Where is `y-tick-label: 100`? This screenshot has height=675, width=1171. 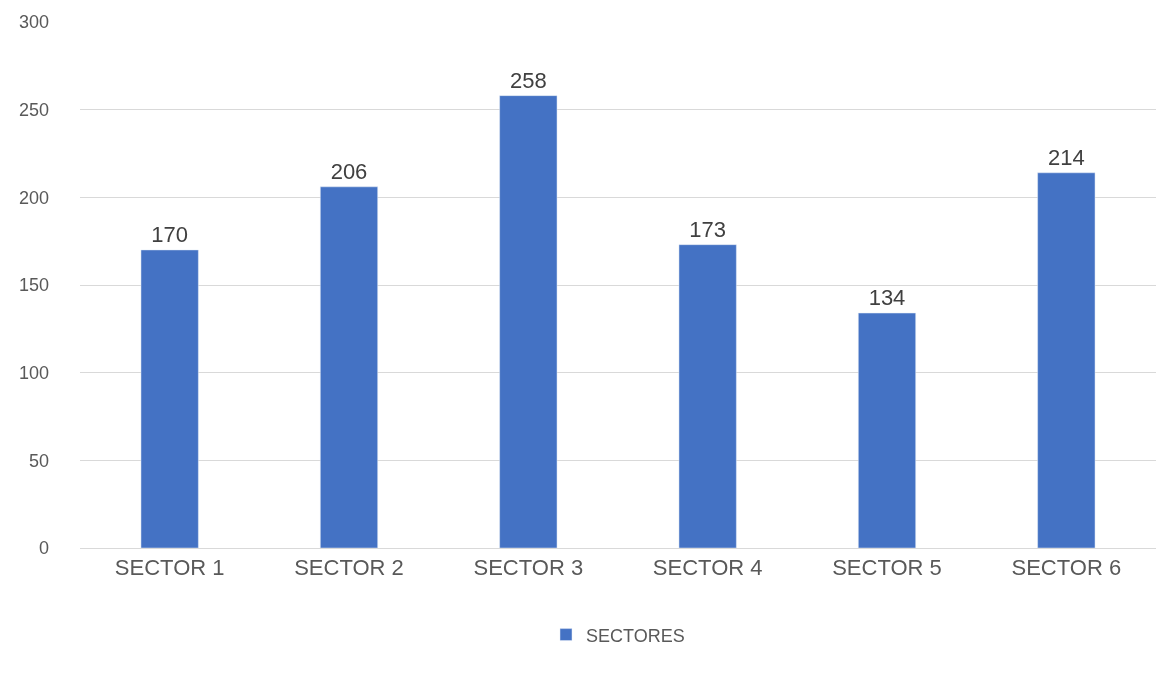 y-tick-label: 100 is located at coordinates (33, 372).